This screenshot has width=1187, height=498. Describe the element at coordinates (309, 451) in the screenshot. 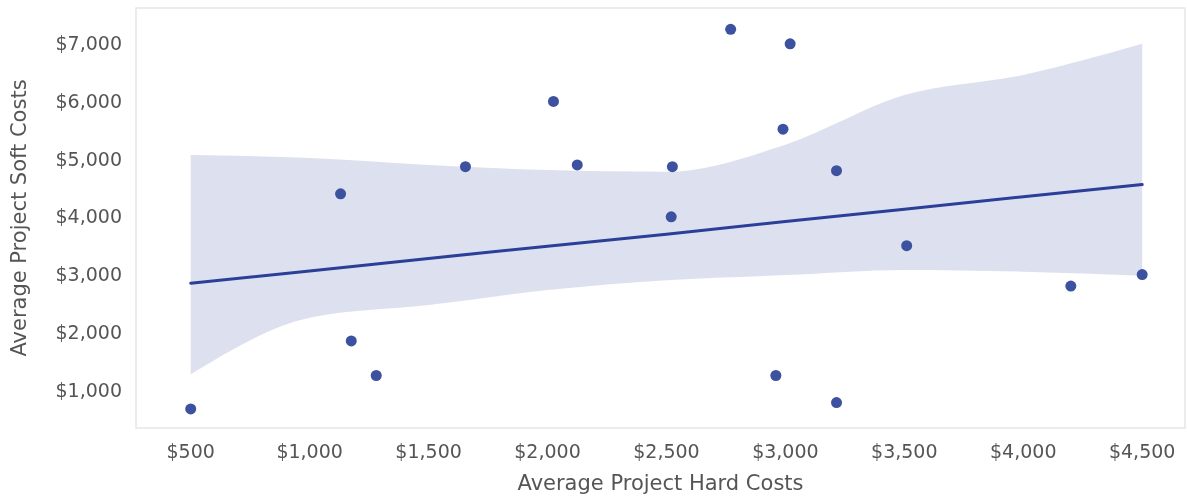

I see `x-tick-label: $1,000` at that location.